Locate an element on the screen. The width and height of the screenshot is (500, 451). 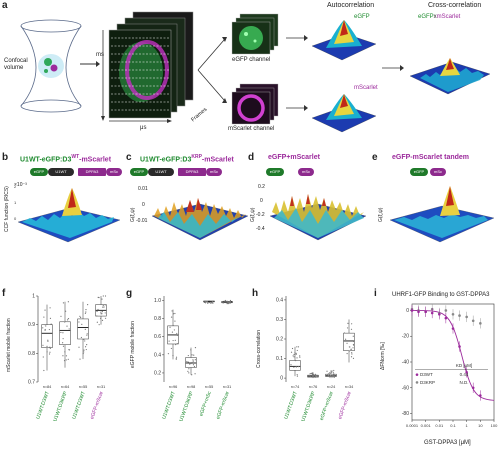
y-tick-label: -80 is located at coordinates (405, 414).